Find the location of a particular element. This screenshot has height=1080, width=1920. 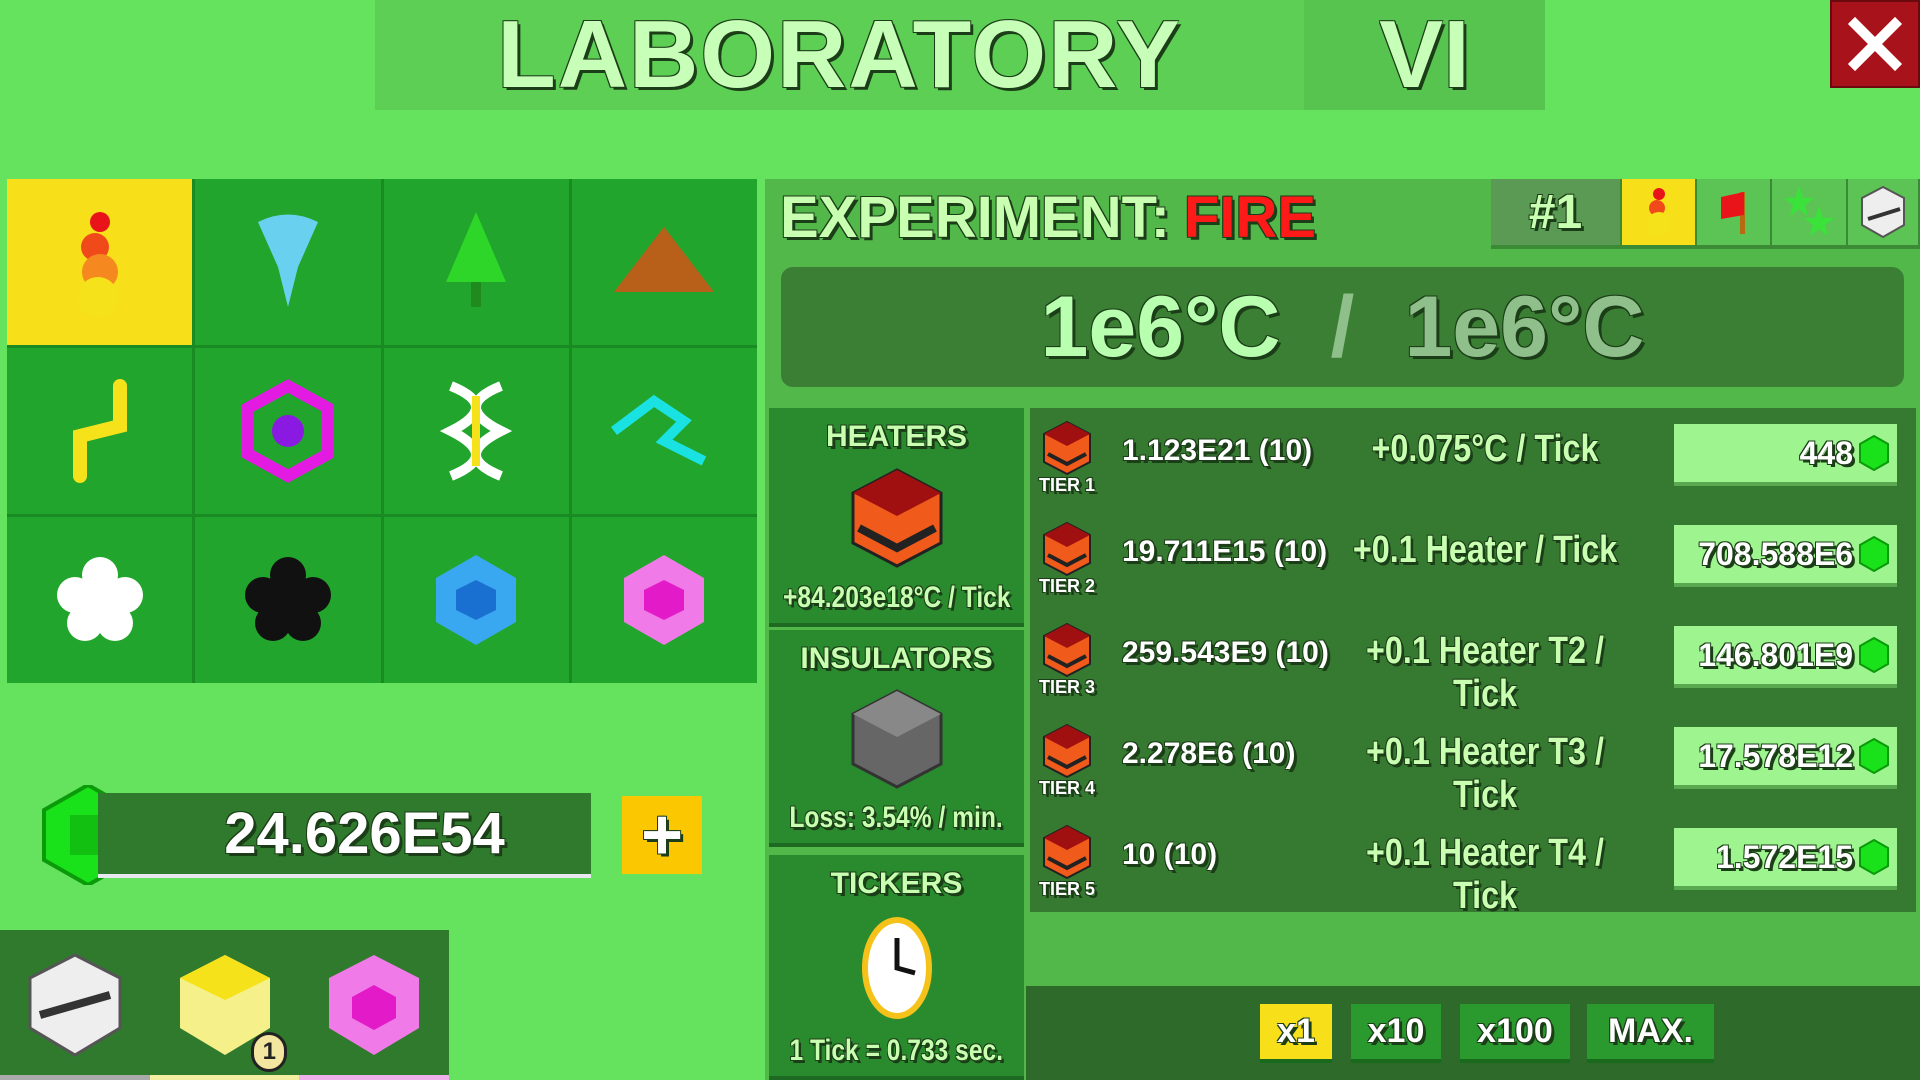

multiplier-x100: x100 is located at coordinates (1515, 1033).